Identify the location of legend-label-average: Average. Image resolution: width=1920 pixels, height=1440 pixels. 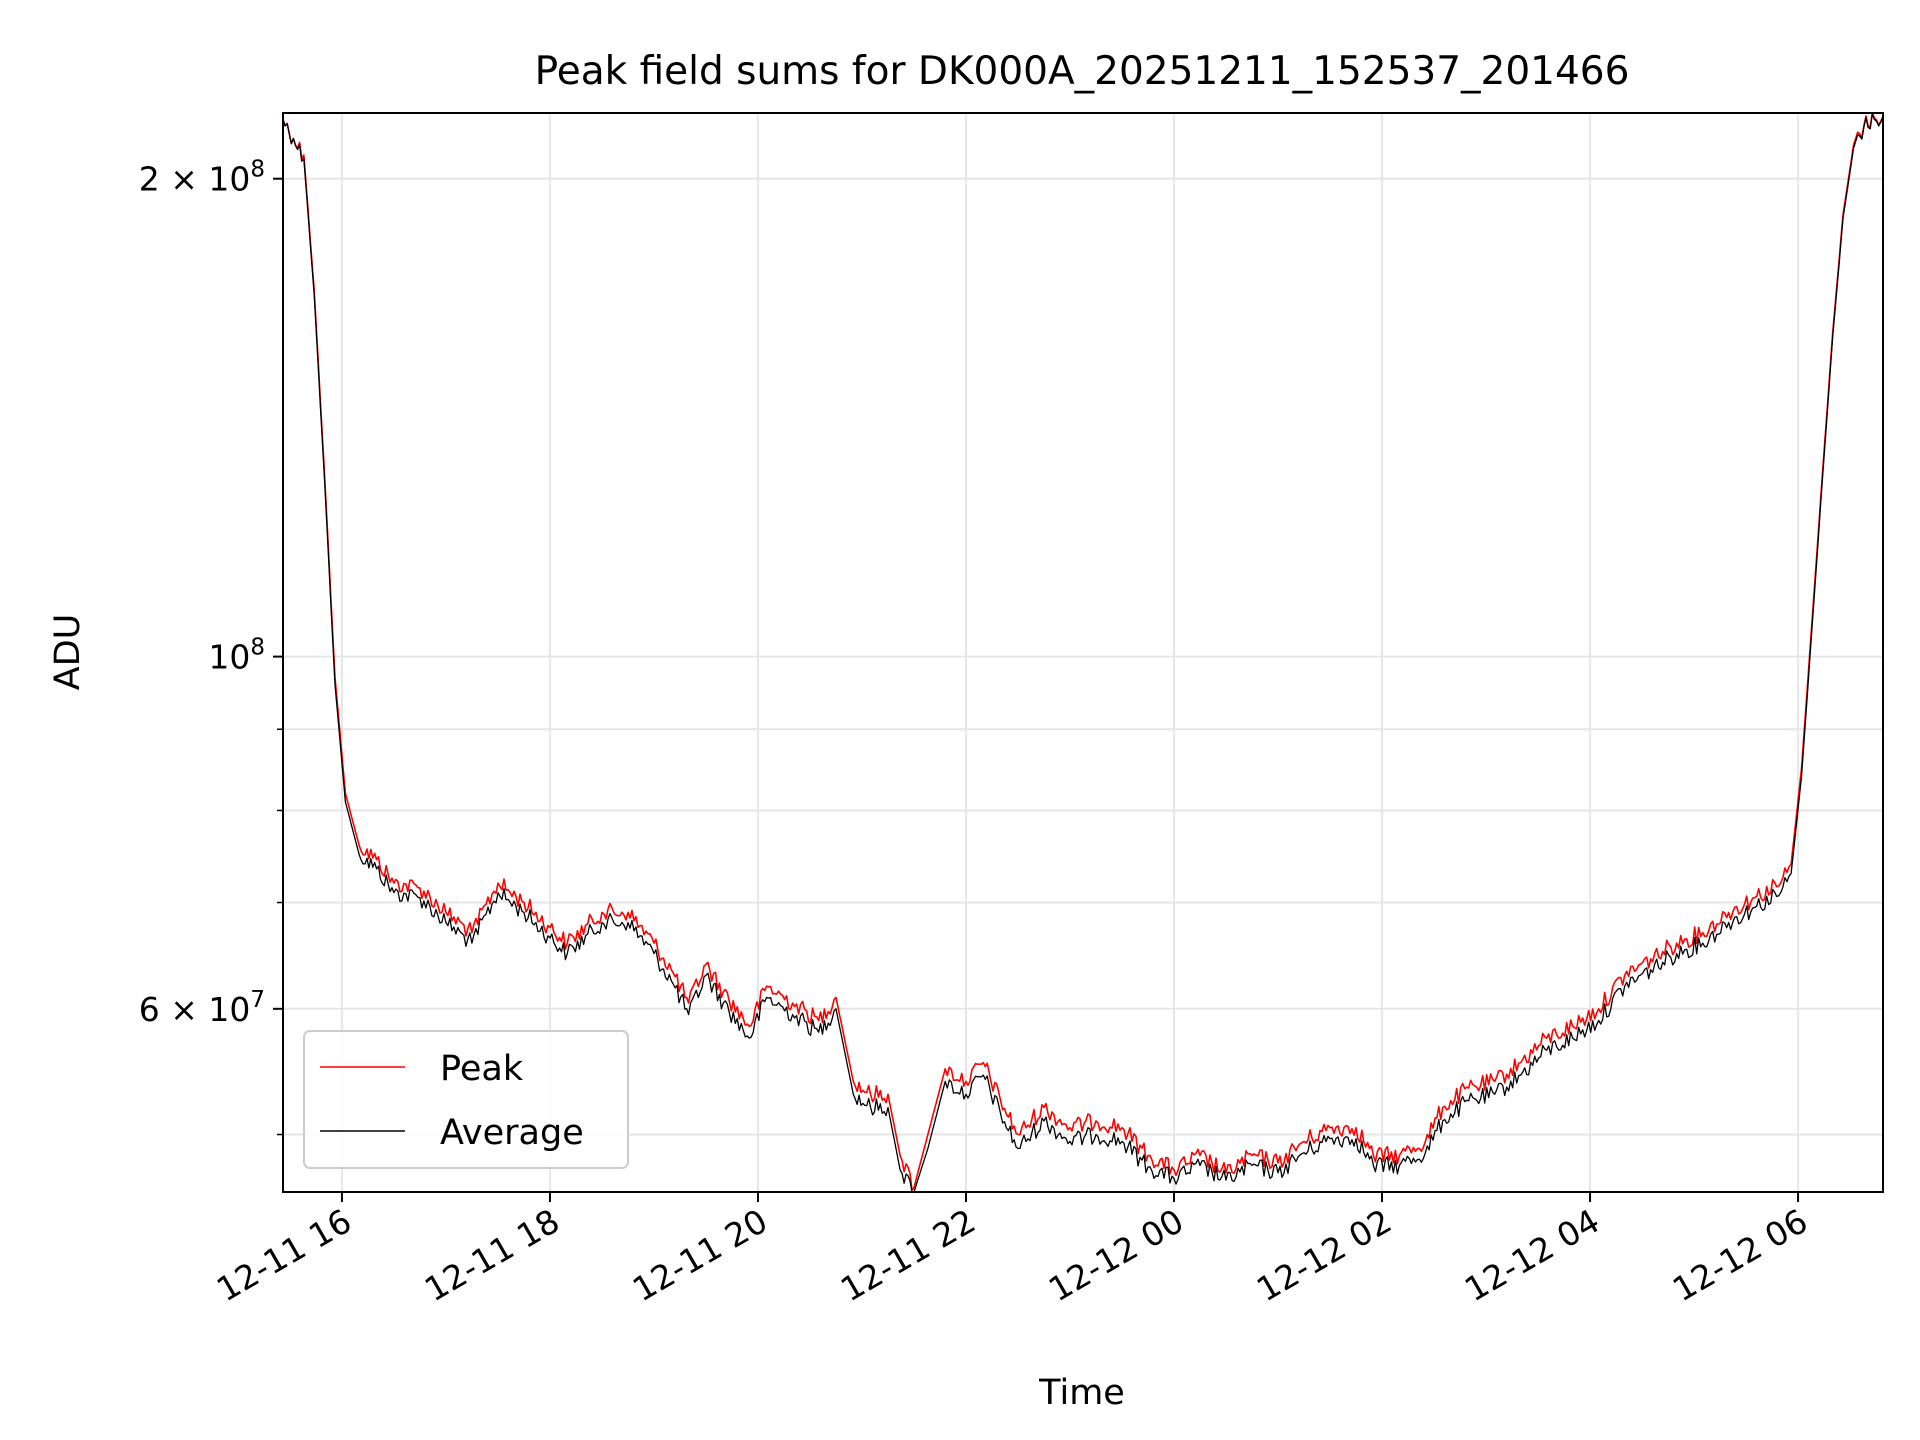
(512, 1133).